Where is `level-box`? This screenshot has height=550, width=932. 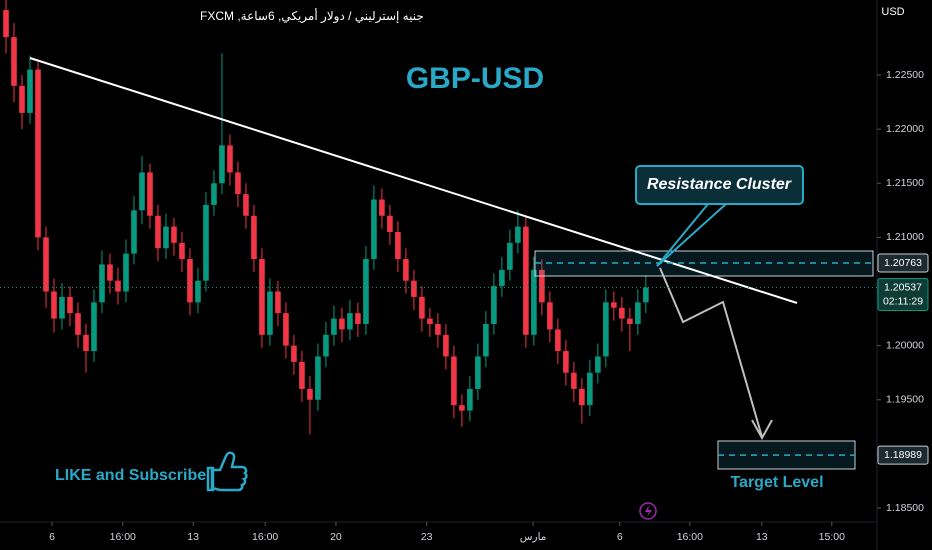
level-box is located at coordinates (903, 455).